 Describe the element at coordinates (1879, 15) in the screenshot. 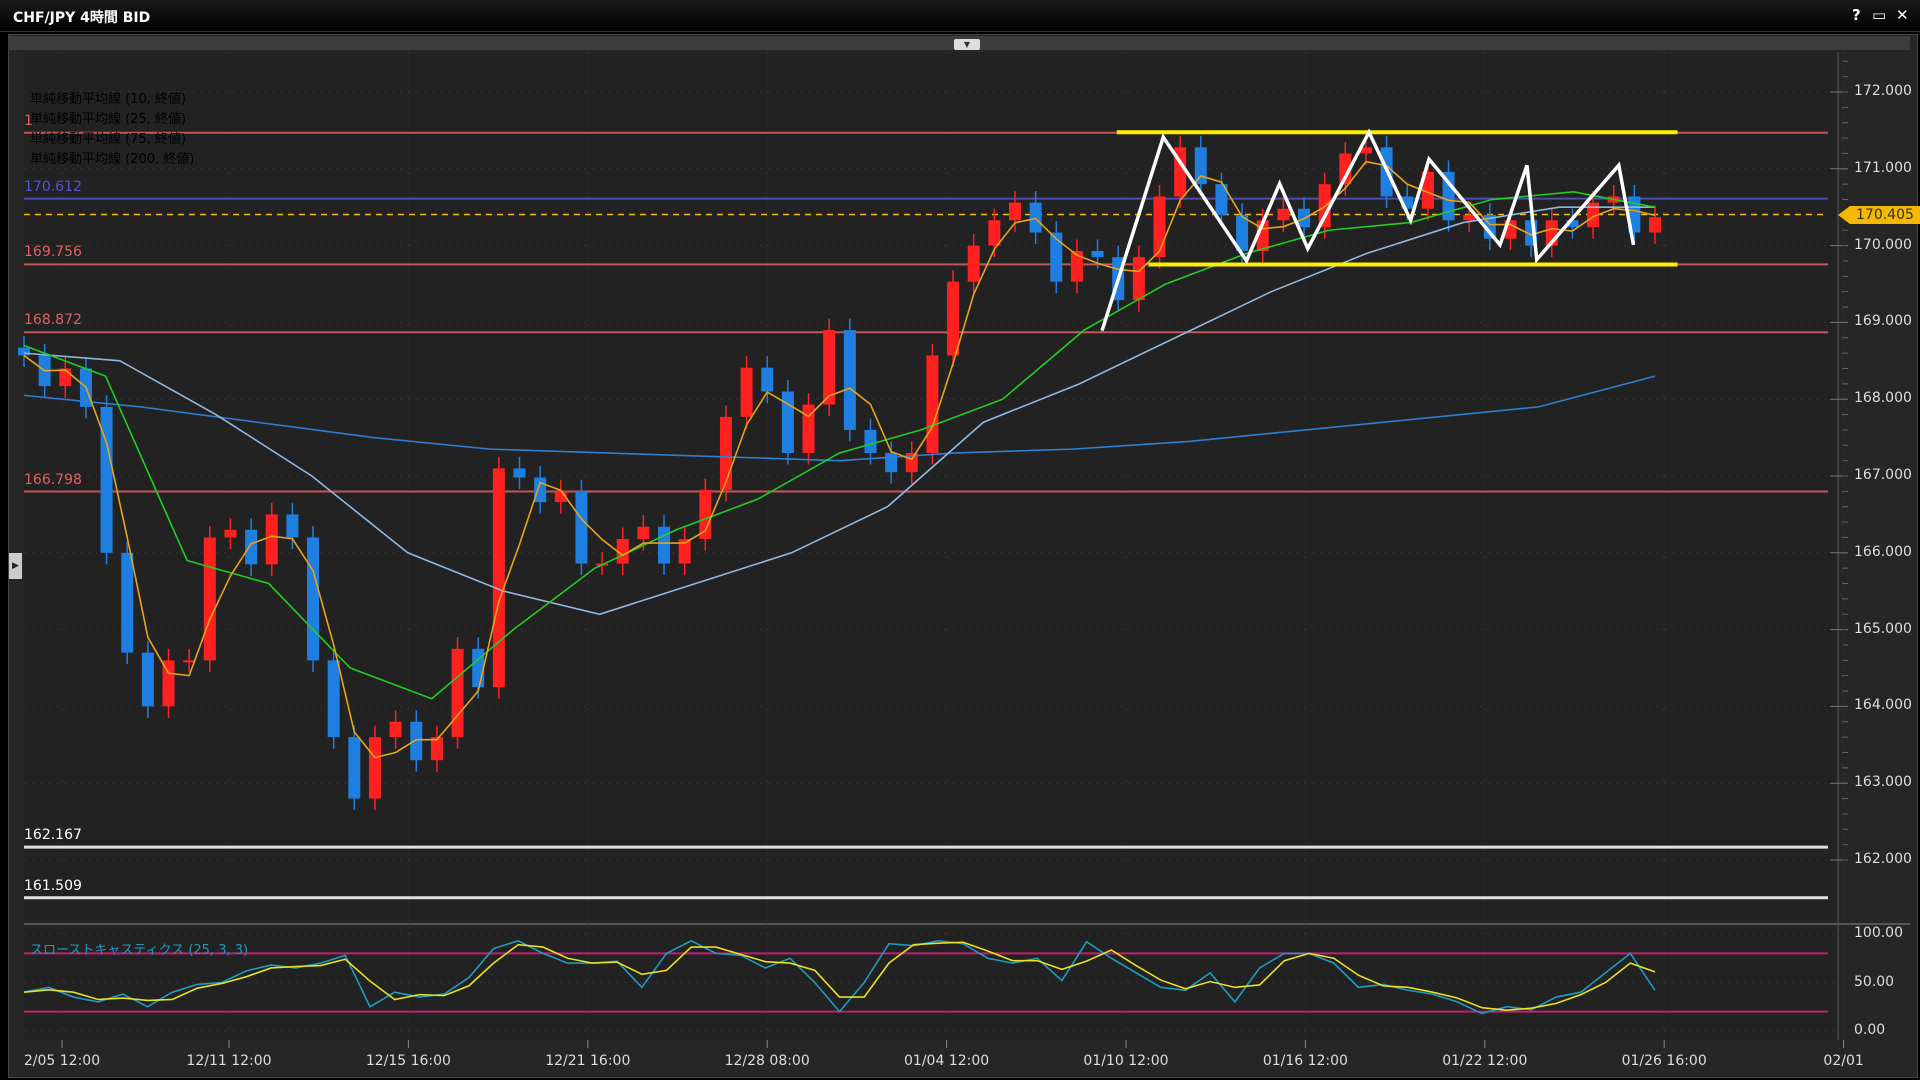

I see `maximize-button: ▭` at that location.